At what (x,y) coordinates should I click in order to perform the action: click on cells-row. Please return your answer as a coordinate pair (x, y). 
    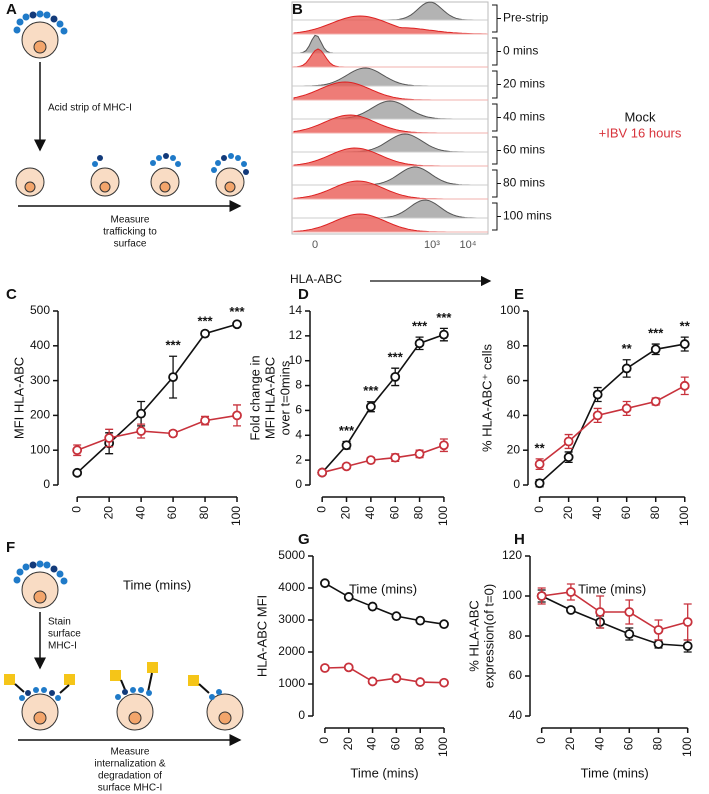
    Looking at the image, I should click on (132, 175).